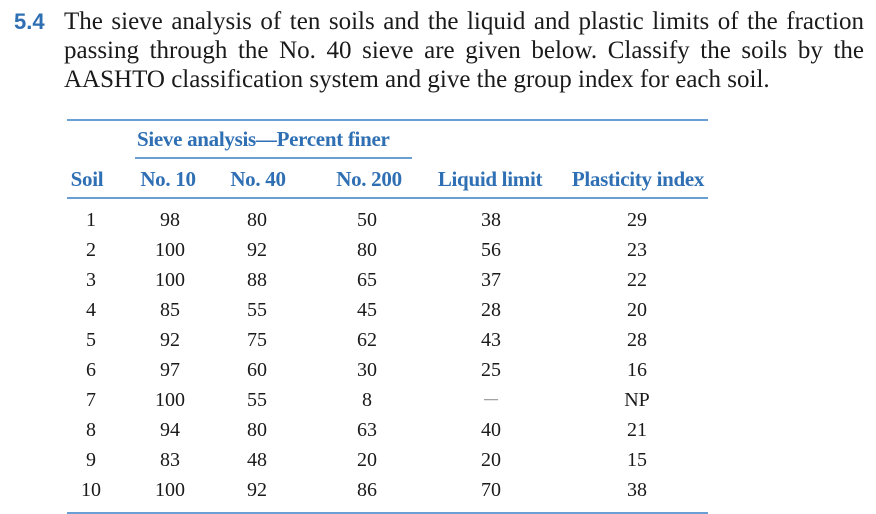 The width and height of the screenshot is (876, 514). What do you see at coordinates (170, 430) in the screenshot?
I see `cell-no10: 94` at bounding box center [170, 430].